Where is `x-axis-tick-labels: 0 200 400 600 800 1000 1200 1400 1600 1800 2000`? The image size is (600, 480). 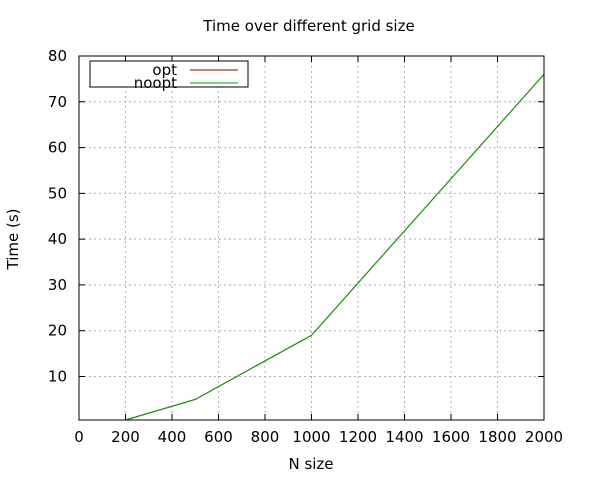 x-axis-tick-labels: 0 200 400 600 800 1000 1200 1400 1600 1800 2000 is located at coordinates (318, 437).